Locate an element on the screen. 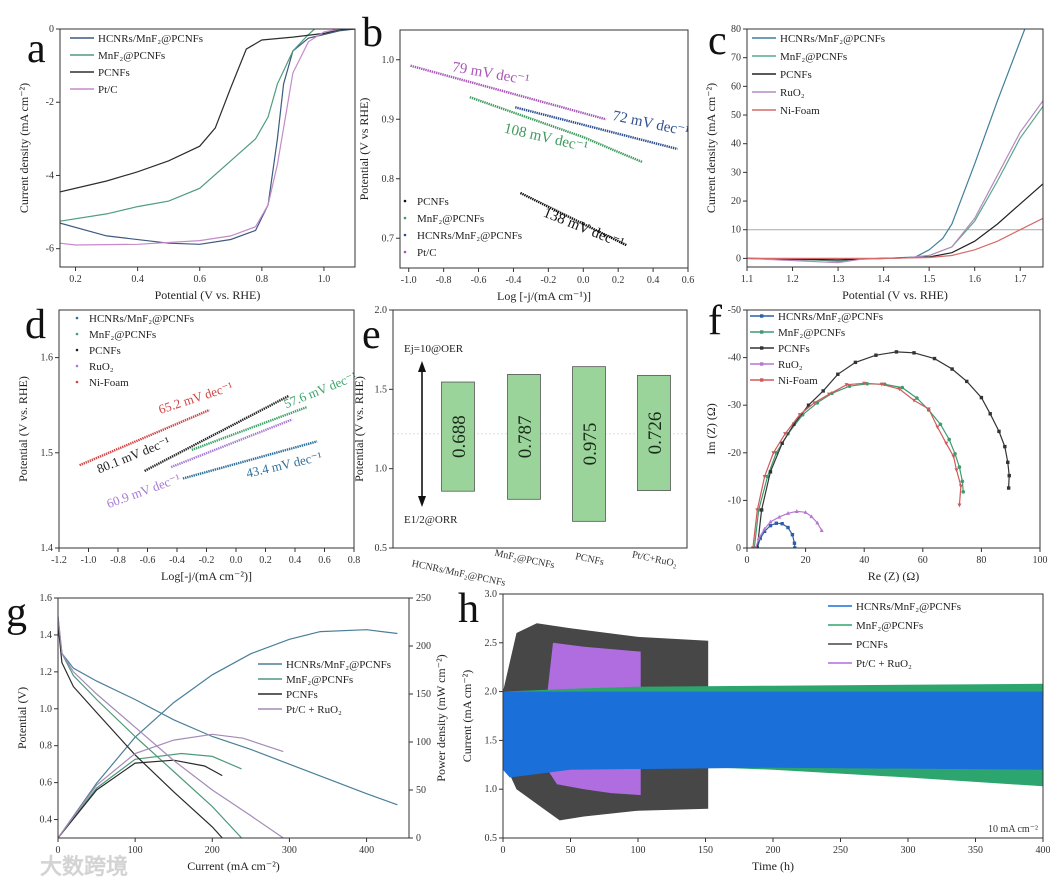 The height and width of the screenshot is (882, 1050). y-tick-label: 2.0 is located at coordinates (381, 310).